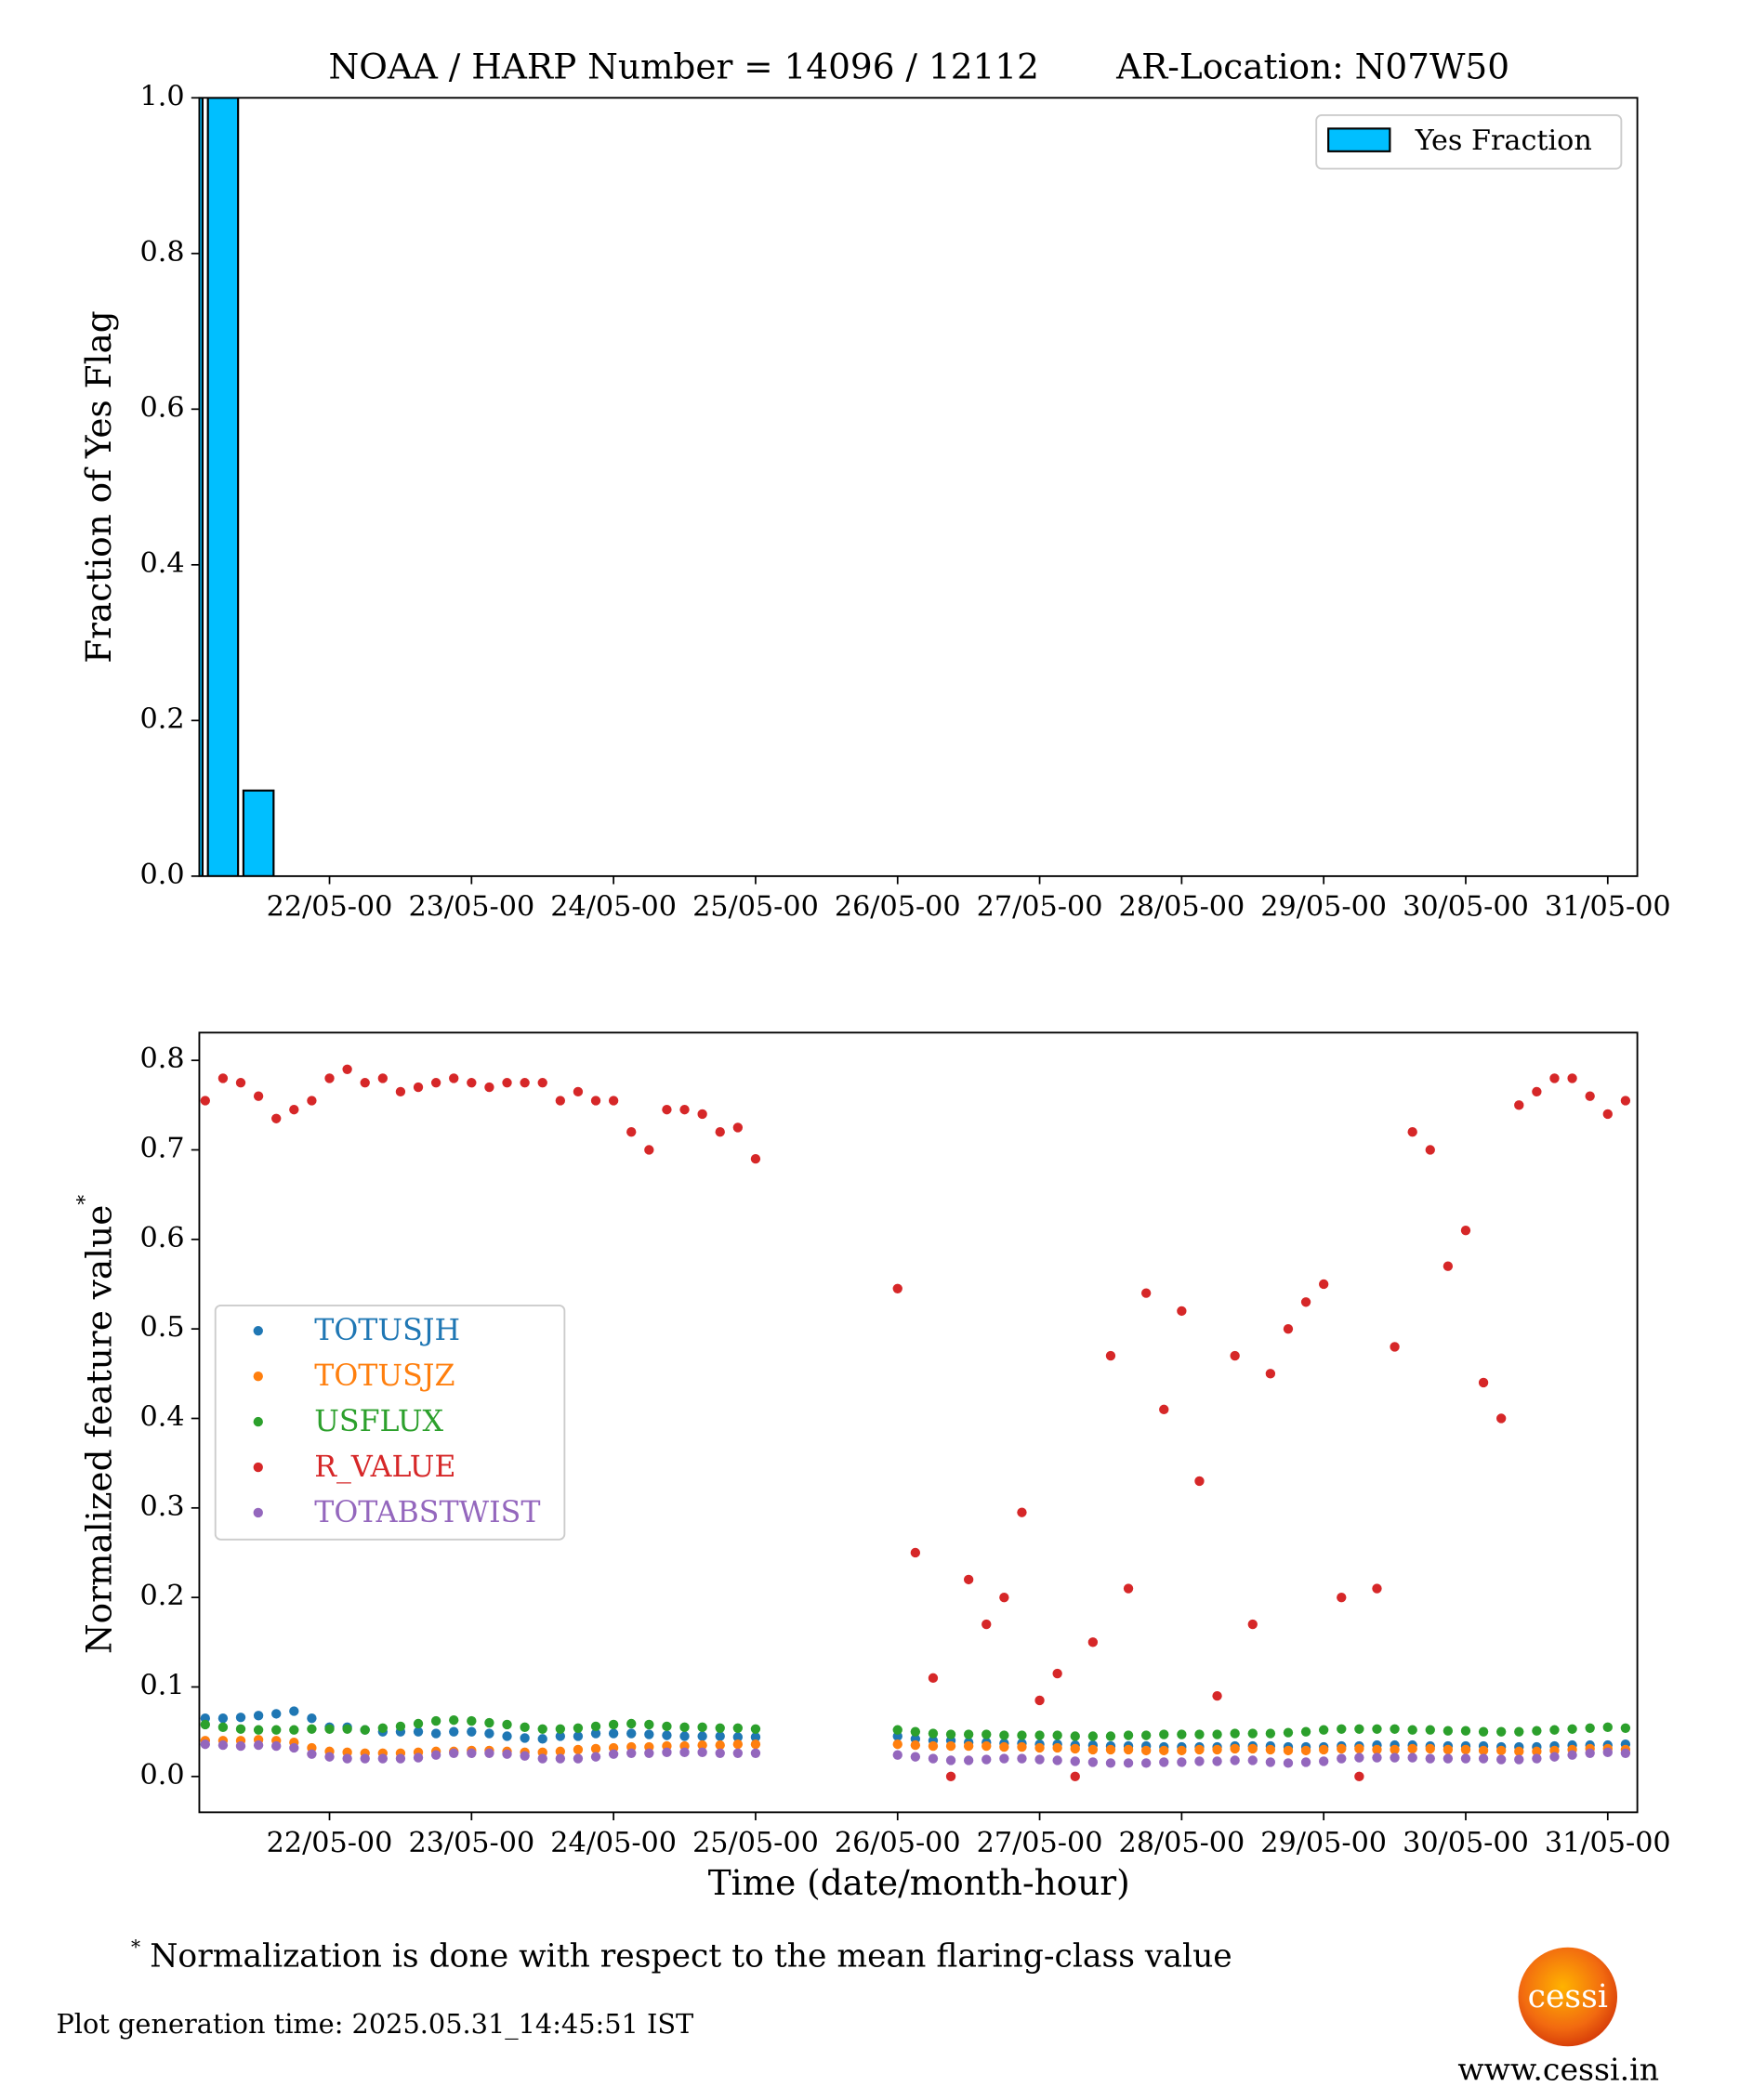 Image resolution: width=1739 pixels, height=2100 pixels. I want to click on legend-label: TOTABSTWIST, so click(427, 1512).